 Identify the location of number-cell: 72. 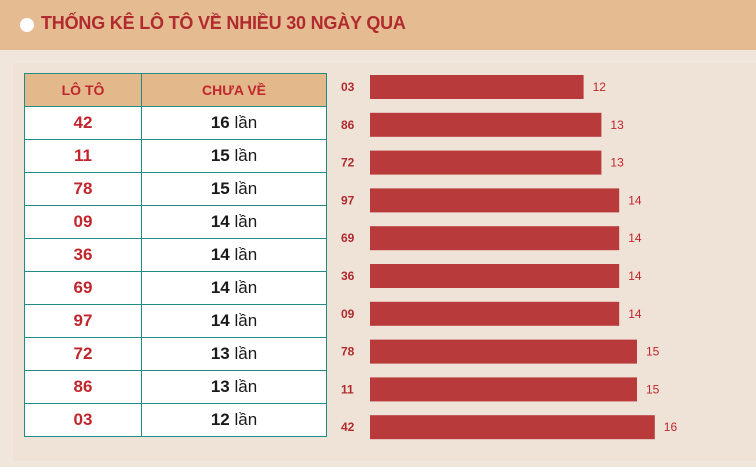
(83, 354).